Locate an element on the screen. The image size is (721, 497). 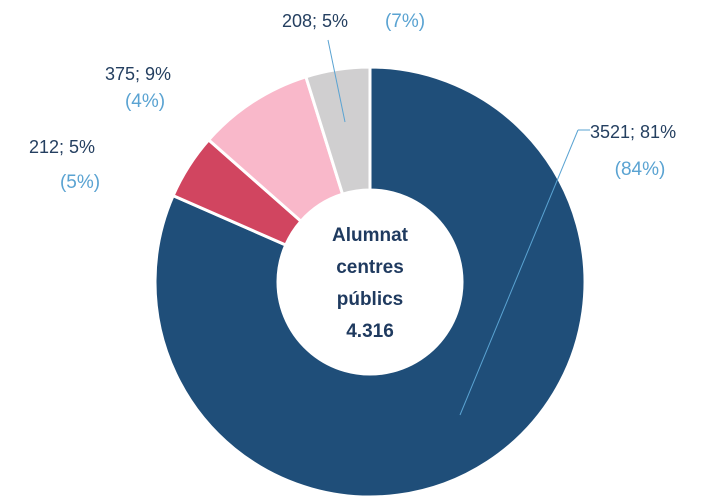
secondary-label: (5%) is located at coordinates (80, 182).